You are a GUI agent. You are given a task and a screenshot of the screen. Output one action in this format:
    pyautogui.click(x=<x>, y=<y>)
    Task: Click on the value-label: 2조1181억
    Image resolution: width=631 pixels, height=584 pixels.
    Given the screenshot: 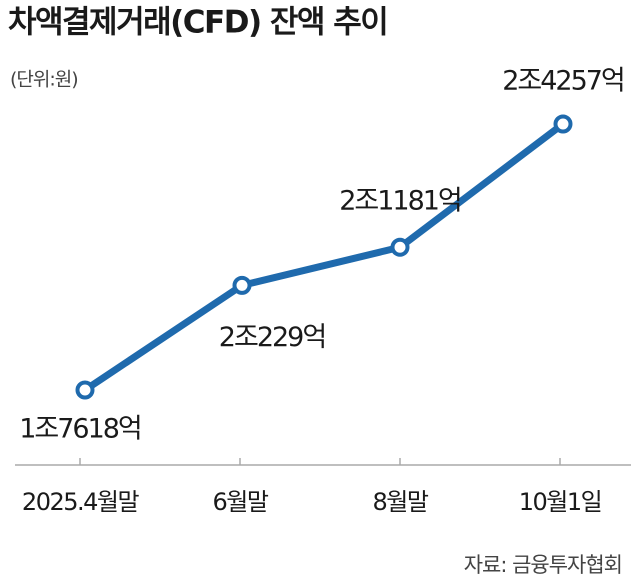 What is the action you would take?
    pyautogui.click(x=400, y=201)
    